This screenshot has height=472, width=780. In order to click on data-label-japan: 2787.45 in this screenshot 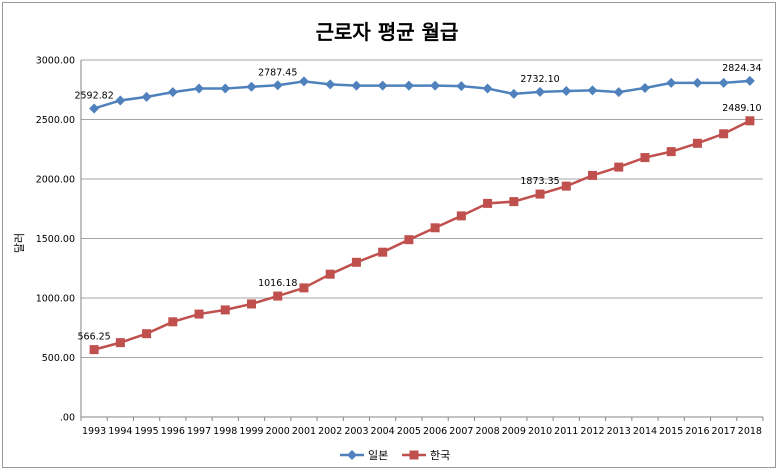, I will do `click(277, 72)`.